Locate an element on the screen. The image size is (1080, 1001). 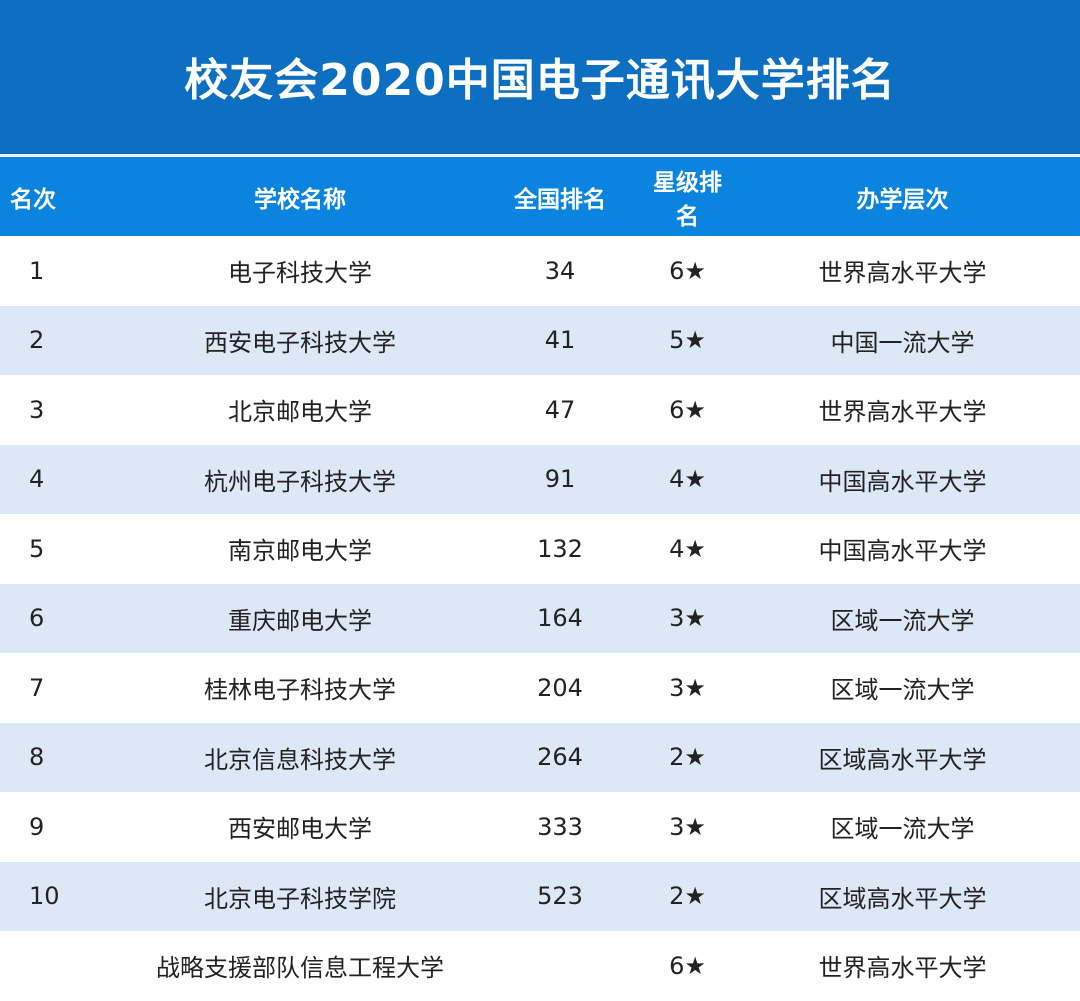
table-row: 6 重庆邮电大学 164 3★ 区域一流大学 is located at coordinates (540, 618).